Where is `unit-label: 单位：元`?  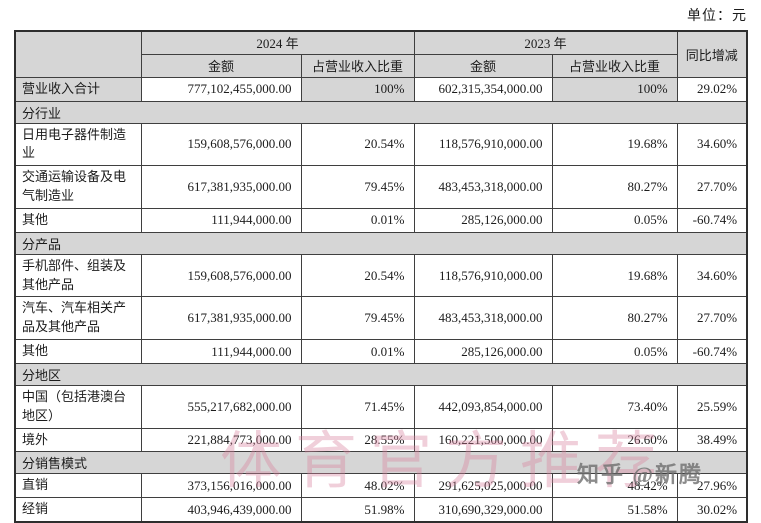 unit-label: 单位：元 is located at coordinates (717, 16).